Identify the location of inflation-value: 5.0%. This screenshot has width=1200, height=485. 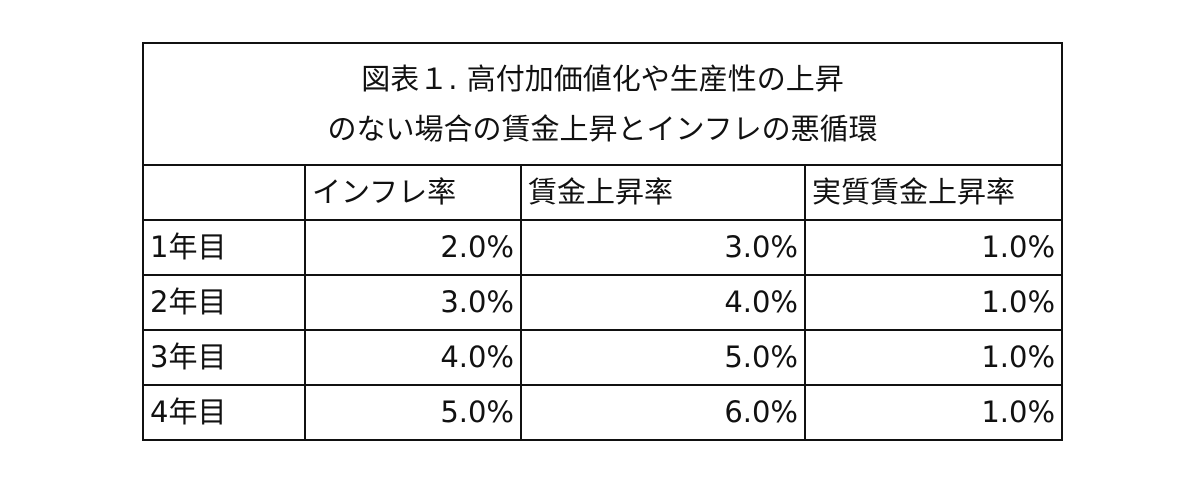
(413, 412).